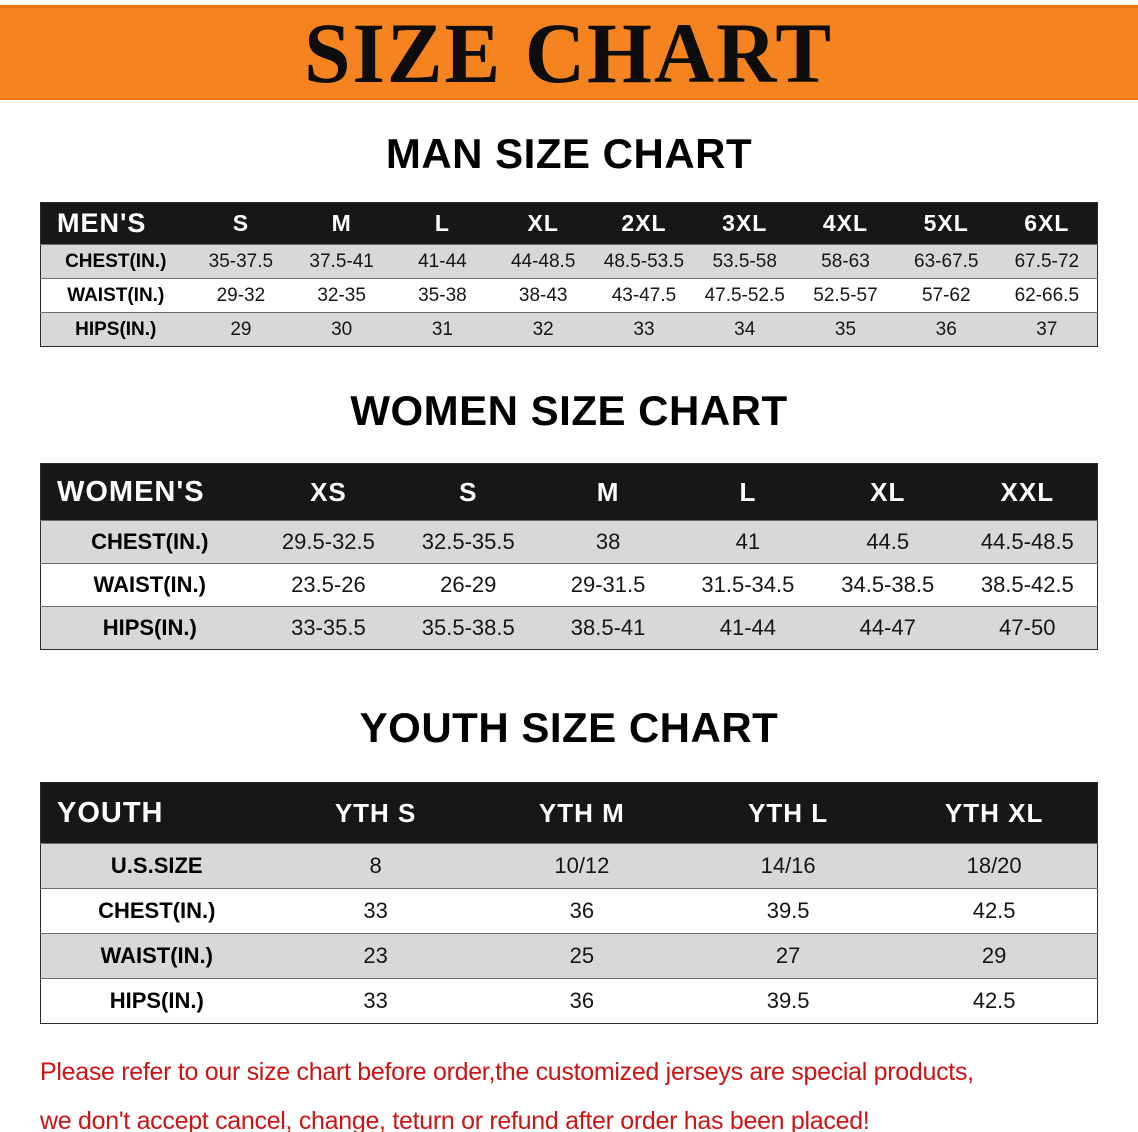 This screenshot has width=1138, height=1132. Describe the element at coordinates (788, 865) in the screenshot. I see `value-cell: 14/16` at that location.